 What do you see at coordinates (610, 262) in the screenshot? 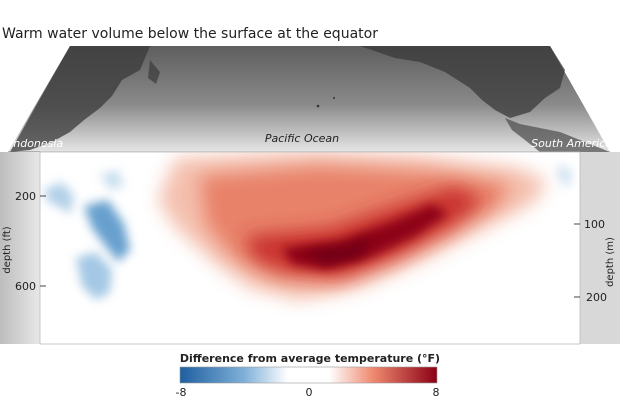
I see `right-axis-title: depth (m)` at bounding box center [610, 262].